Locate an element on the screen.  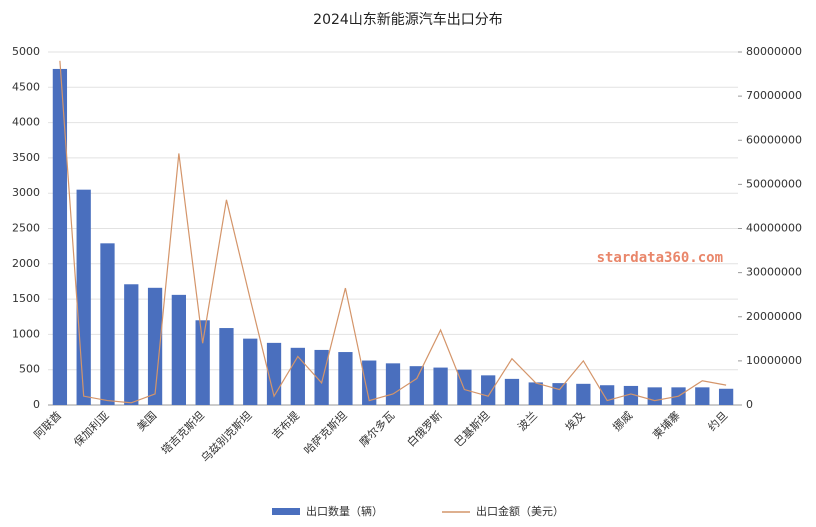
y2-tick-label: 50000000 is located at coordinates (774, 183).